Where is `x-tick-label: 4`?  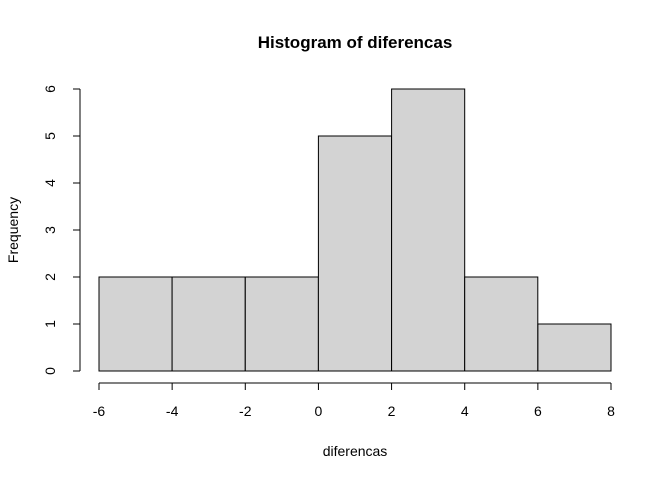 x-tick-label: 4 is located at coordinates (465, 411).